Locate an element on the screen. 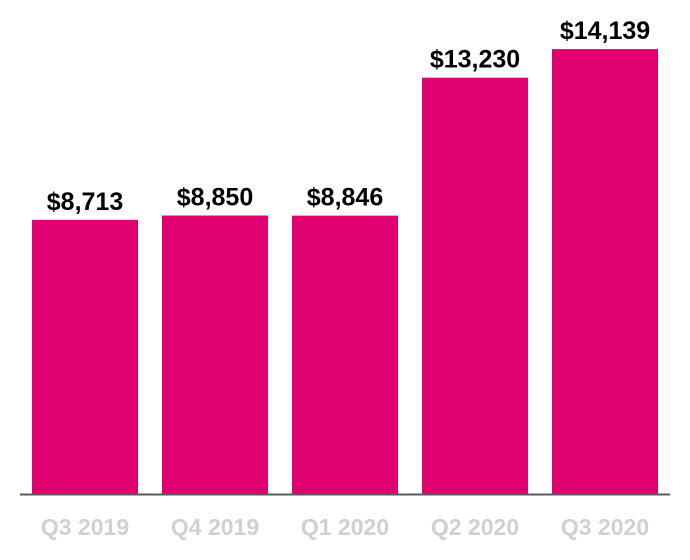 Image resolution: width=690 pixels, height=560 pixels. x-tick-label: Q3 2020 is located at coordinates (605, 527).